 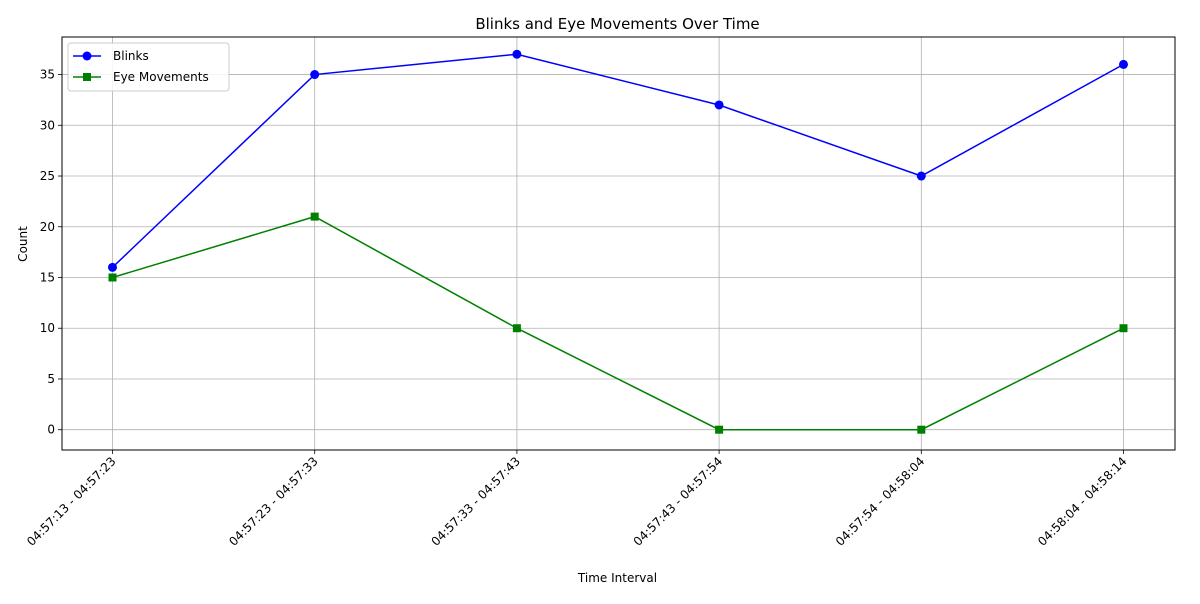 I want to click on x-tick-label: 04:57:23 - 04:57:33, so click(x=273, y=501).